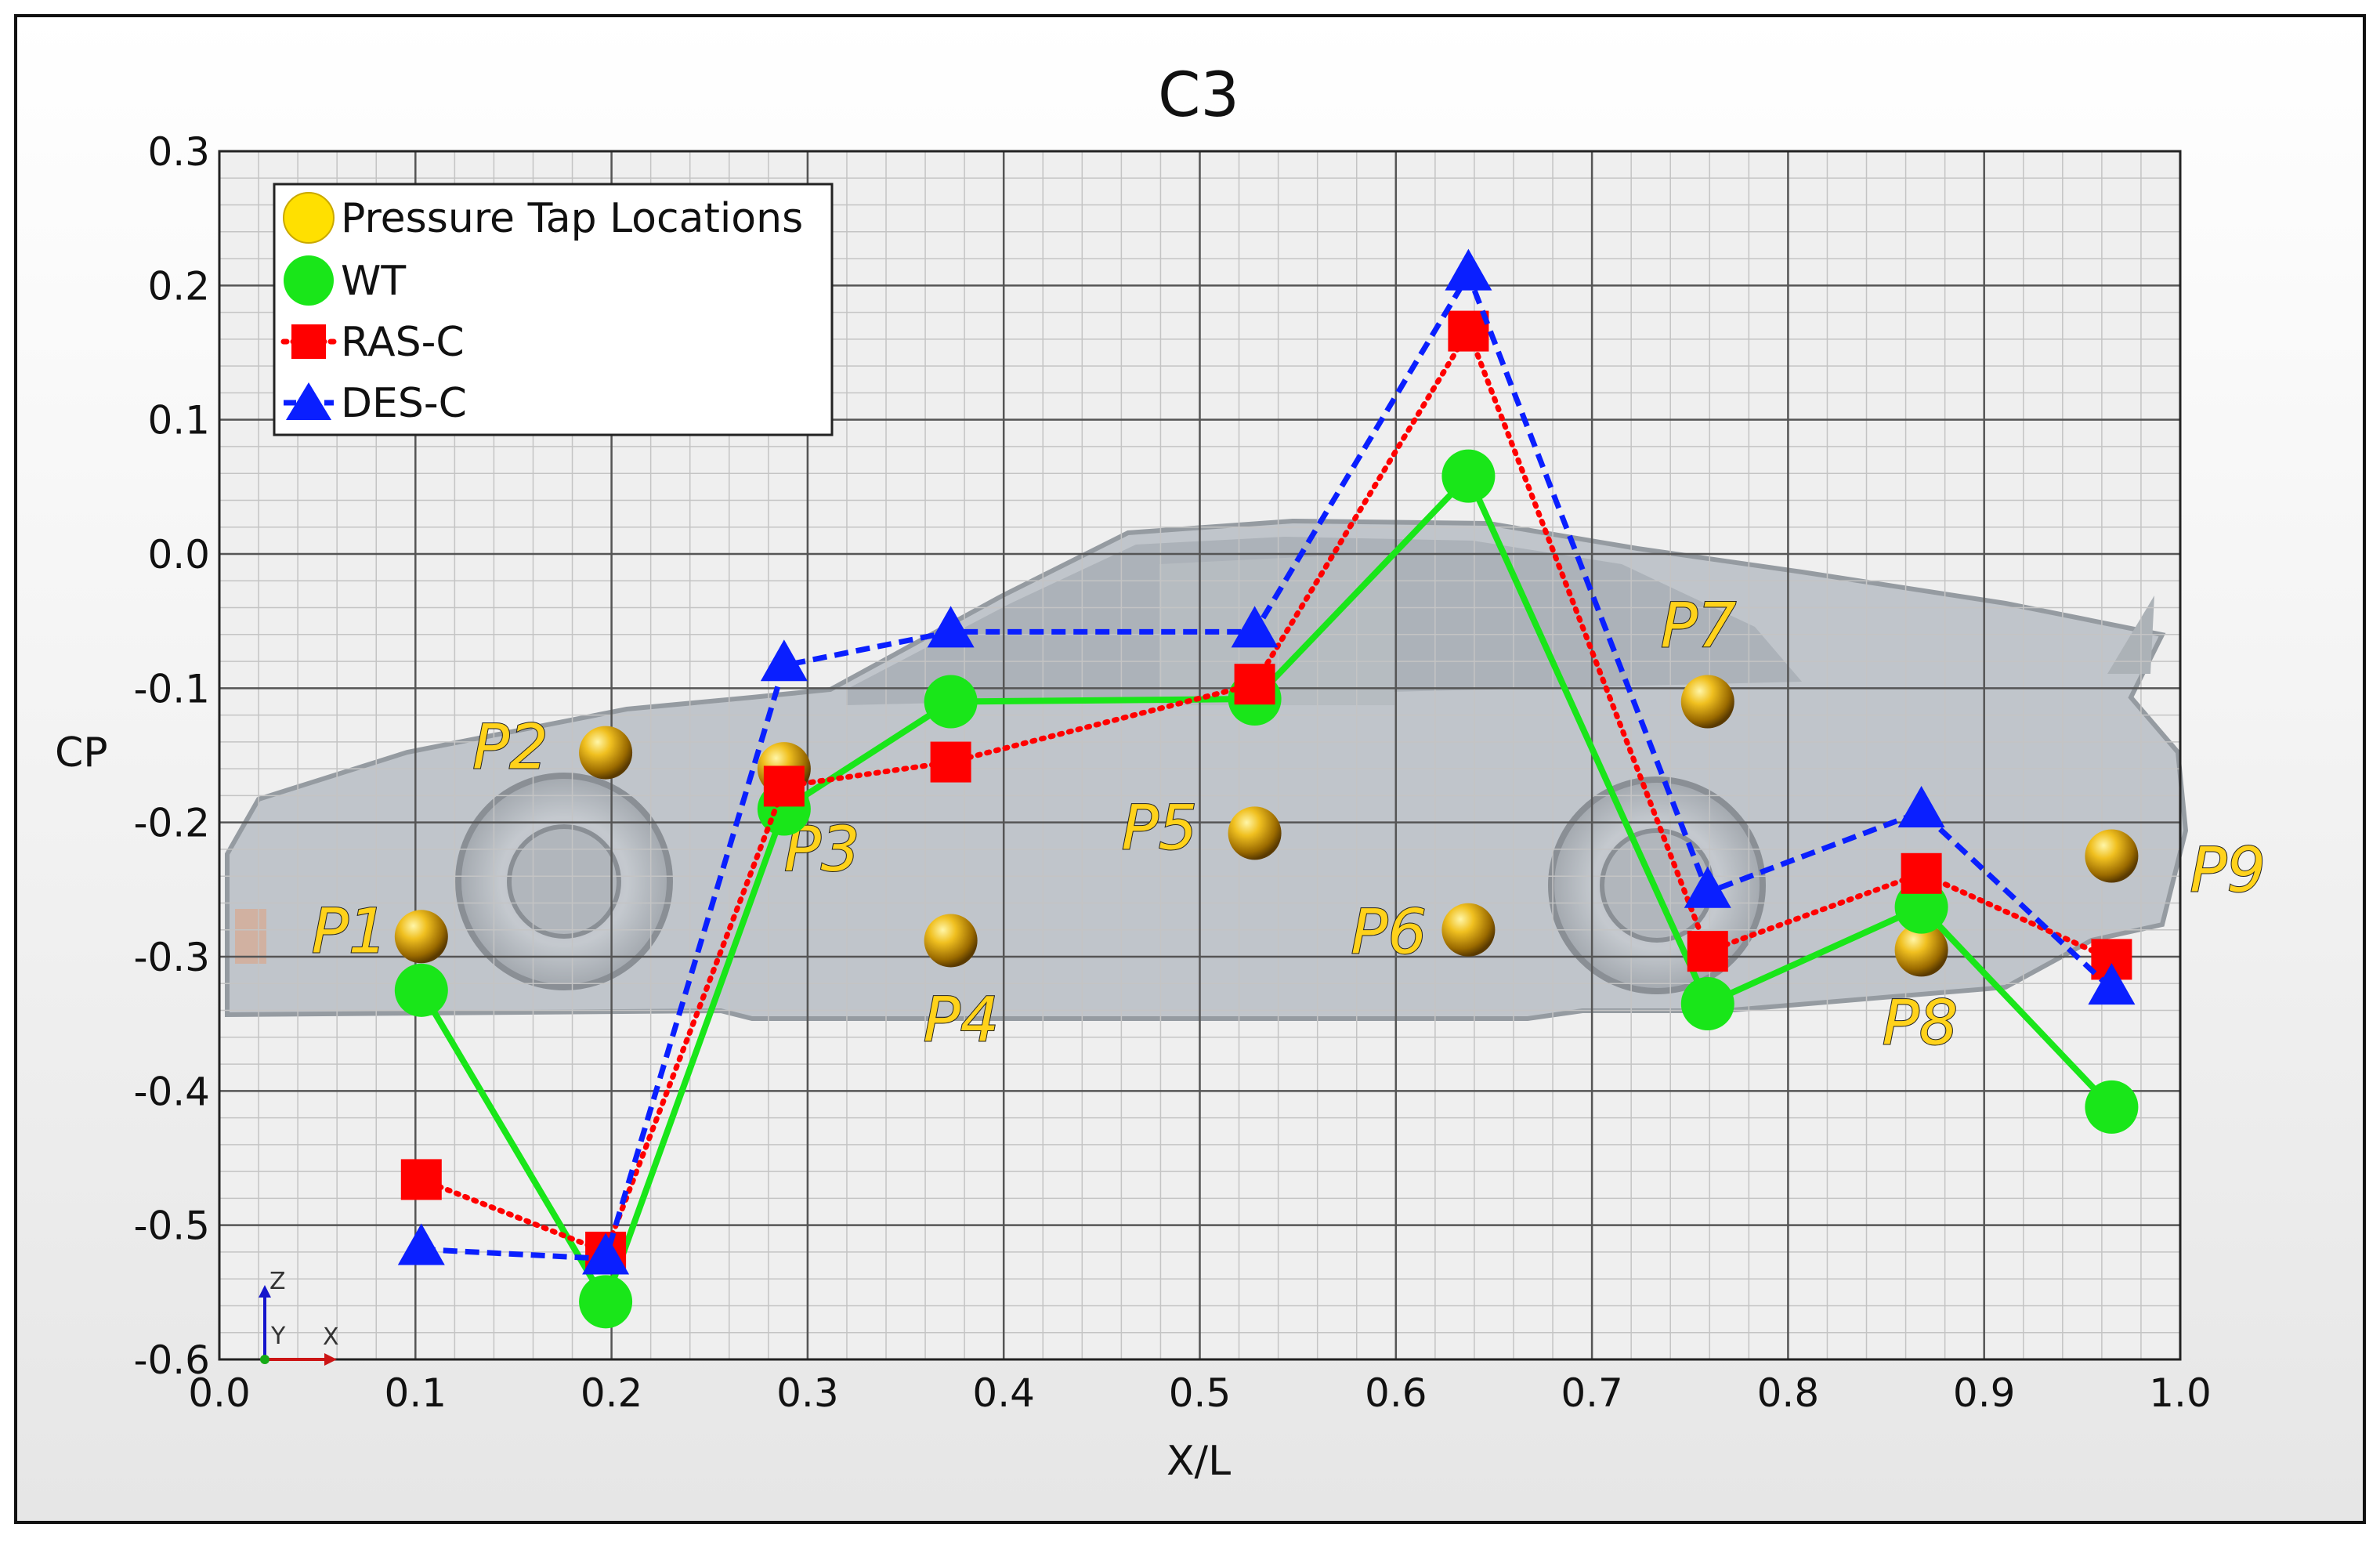 The height and width of the screenshot is (1542, 2380). Describe the element at coordinates (1198, 95) in the screenshot. I see `chart-title: C3` at that location.